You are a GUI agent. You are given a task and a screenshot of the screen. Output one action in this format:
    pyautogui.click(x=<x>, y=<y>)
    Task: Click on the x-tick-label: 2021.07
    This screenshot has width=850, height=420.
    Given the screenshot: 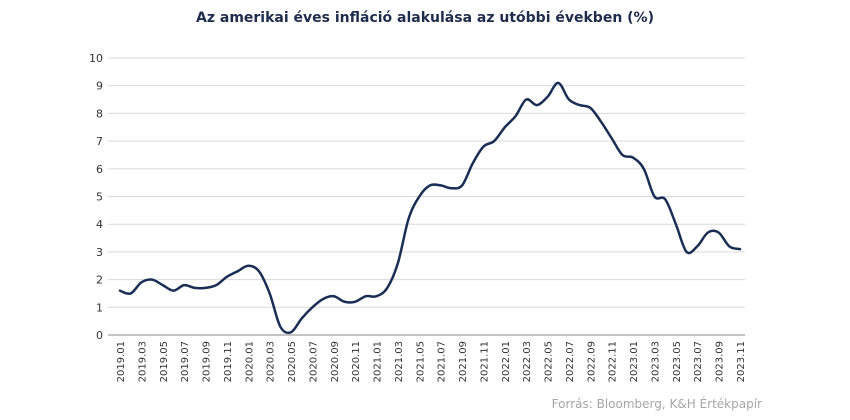 What is the action you would take?
    pyautogui.click(x=442, y=361)
    